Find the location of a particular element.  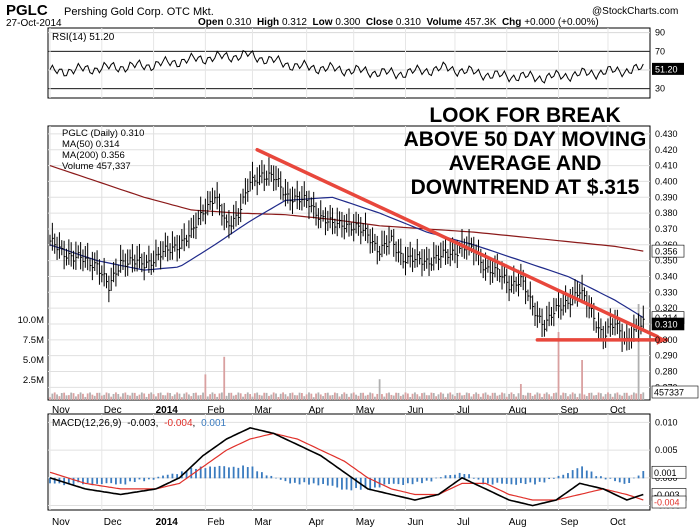

rsi-tick-label: 90 is located at coordinates (660, 33).